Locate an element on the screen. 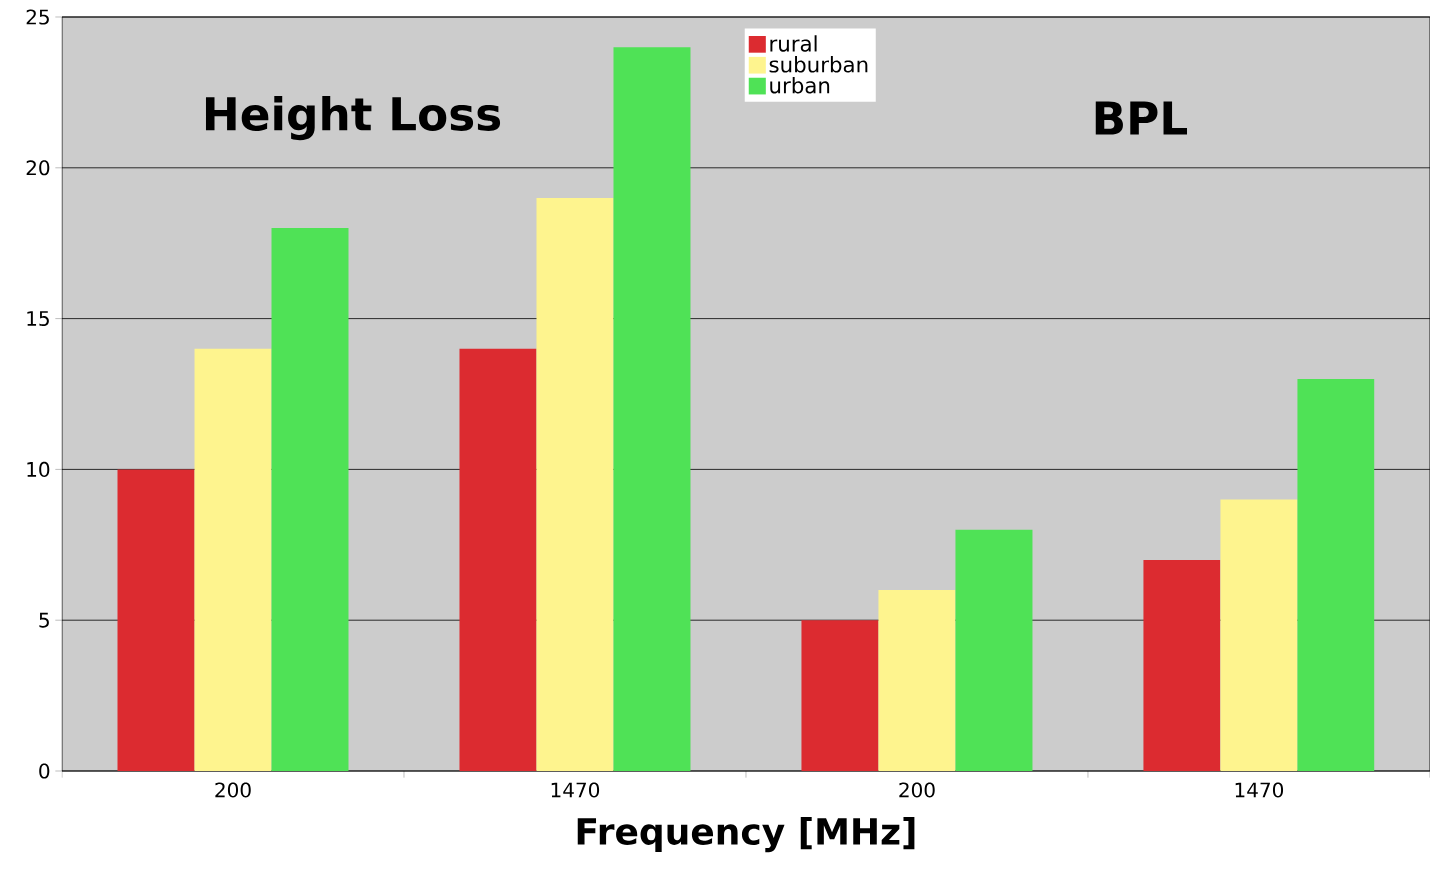  y-tick-label: 25 is located at coordinates (37, 17).